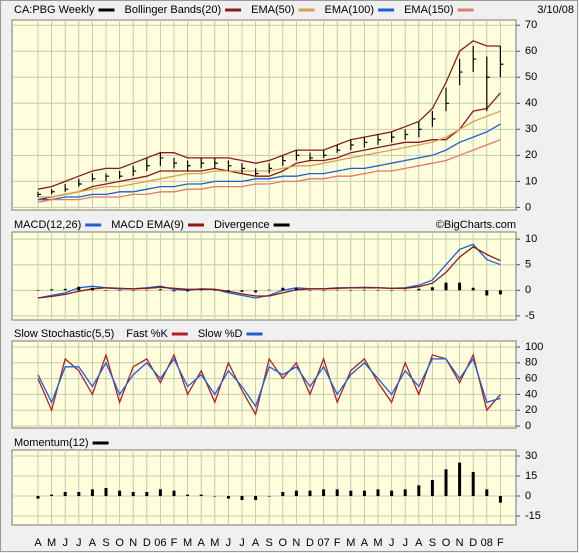 The width and height of the screenshot is (579, 553). I want to click on y-tick-label: 70, so click(531, 25).